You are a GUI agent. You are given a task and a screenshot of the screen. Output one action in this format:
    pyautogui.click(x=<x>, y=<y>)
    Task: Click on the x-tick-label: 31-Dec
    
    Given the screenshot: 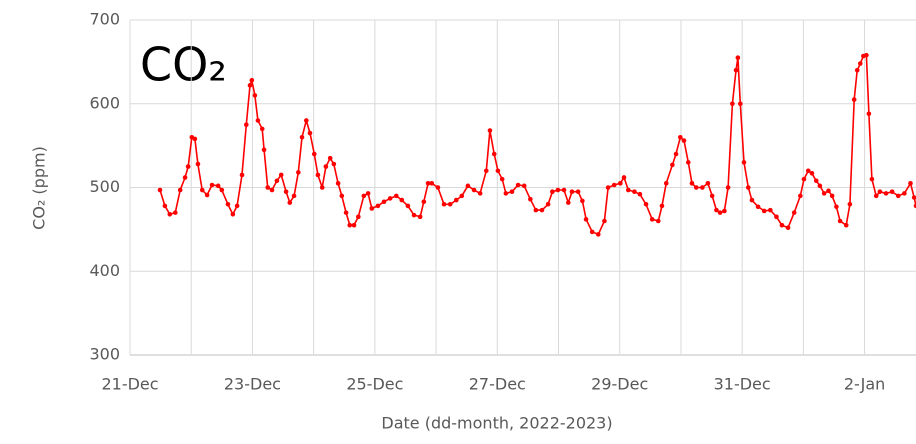 What is the action you would take?
    pyautogui.click(x=742, y=384)
    